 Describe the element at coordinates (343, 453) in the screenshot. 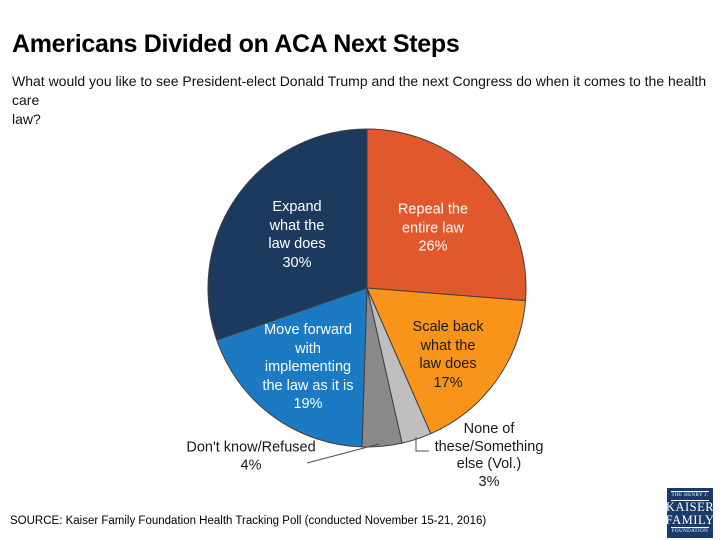

I see `leader-line-dont-know` at that location.